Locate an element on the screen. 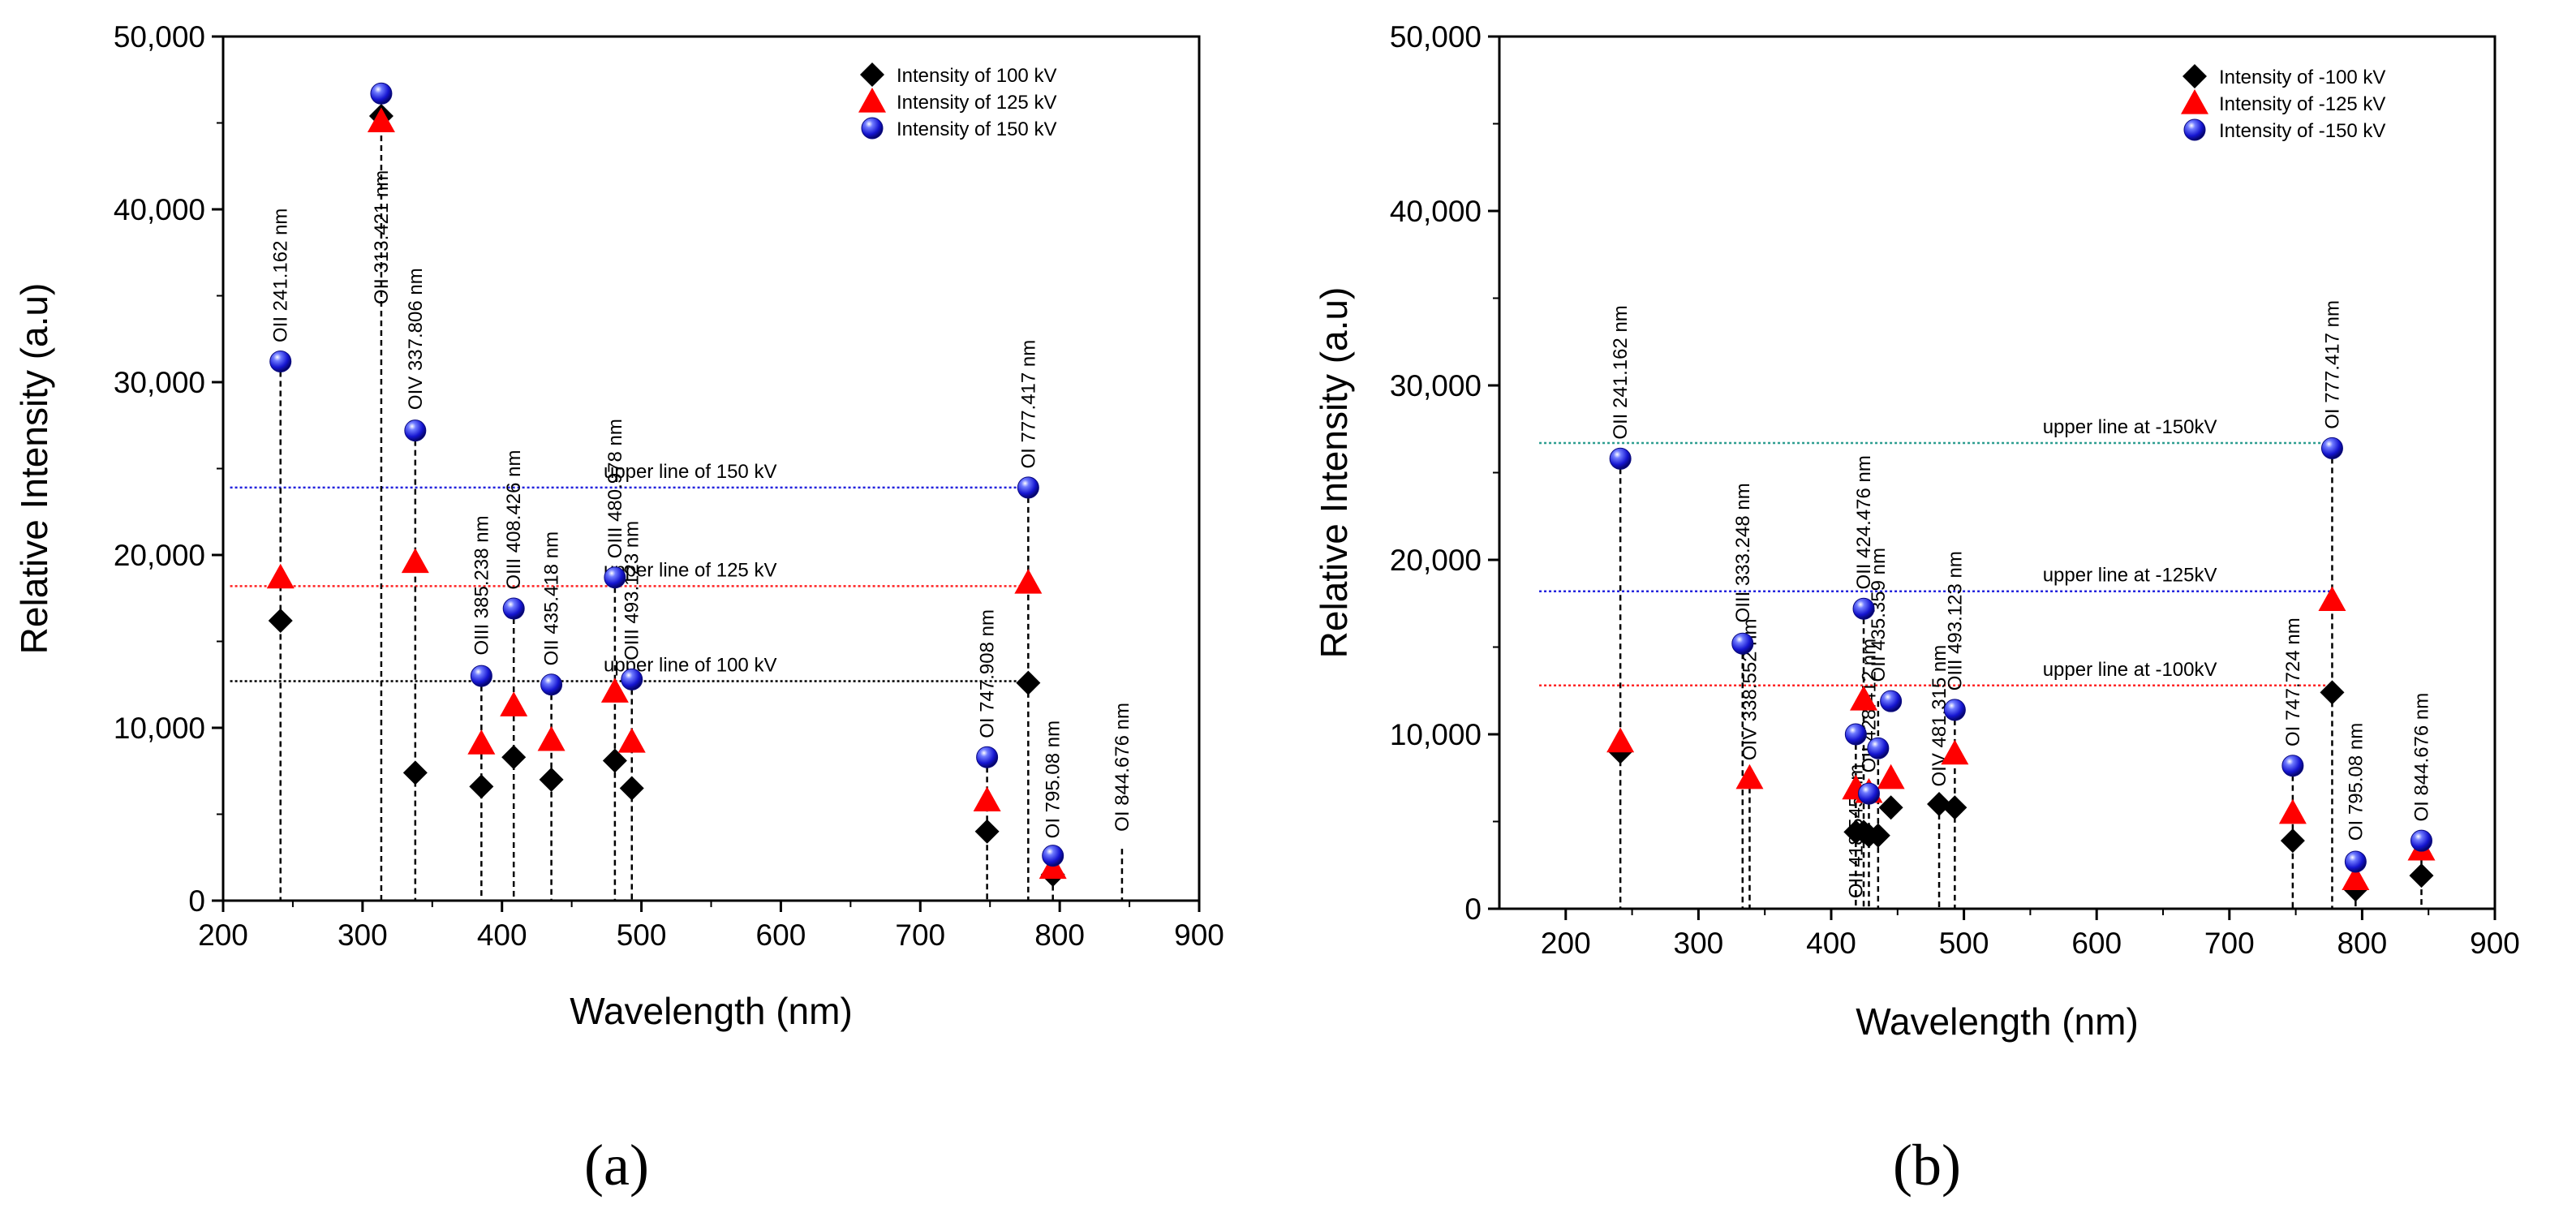 This screenshot has width=2576, height=1226. peak-label: OIV 337.806 nm is located at coordinates (416, 339).